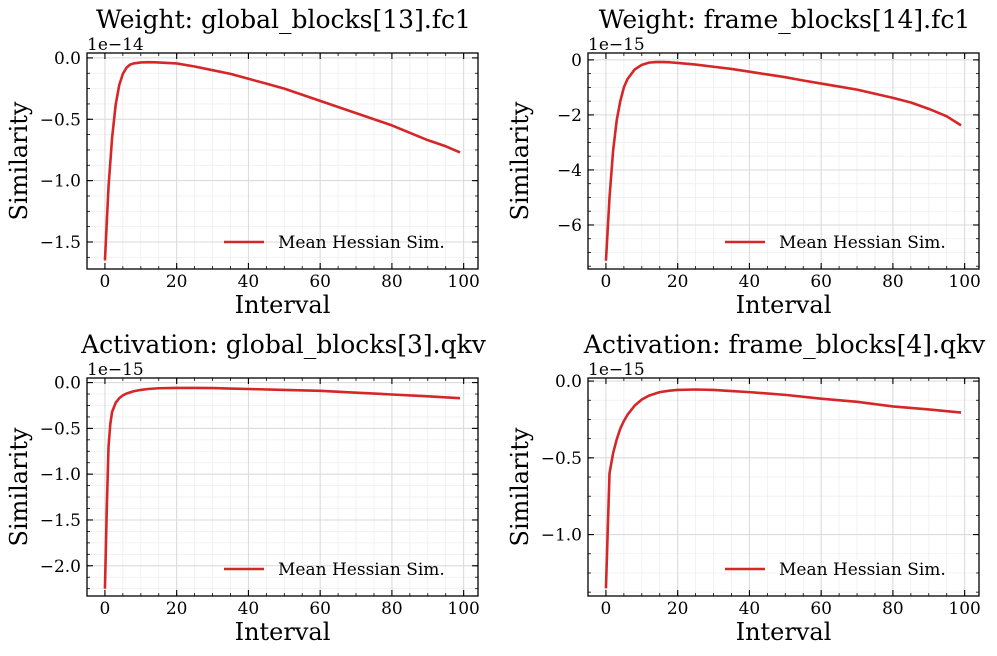  Describe the element at coordinates (784, 344) in the screenshot. I see `chart-title: Activation: frame_blocks[4].qkv` at that location.